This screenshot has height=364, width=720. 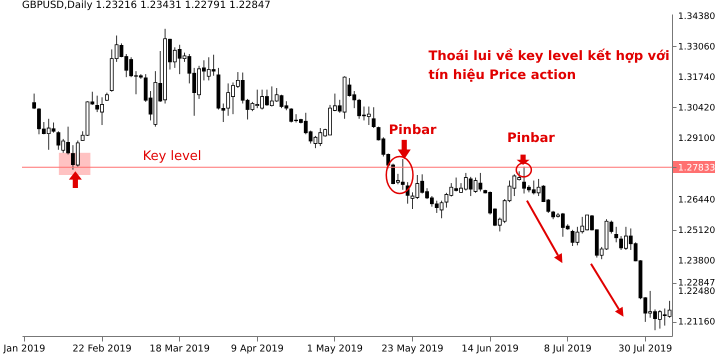 What do you see at coordinates (102, 349) in the screenshot?
I see `x-tick-label: 22 Feb 2019` at bounding box center [102, 349].